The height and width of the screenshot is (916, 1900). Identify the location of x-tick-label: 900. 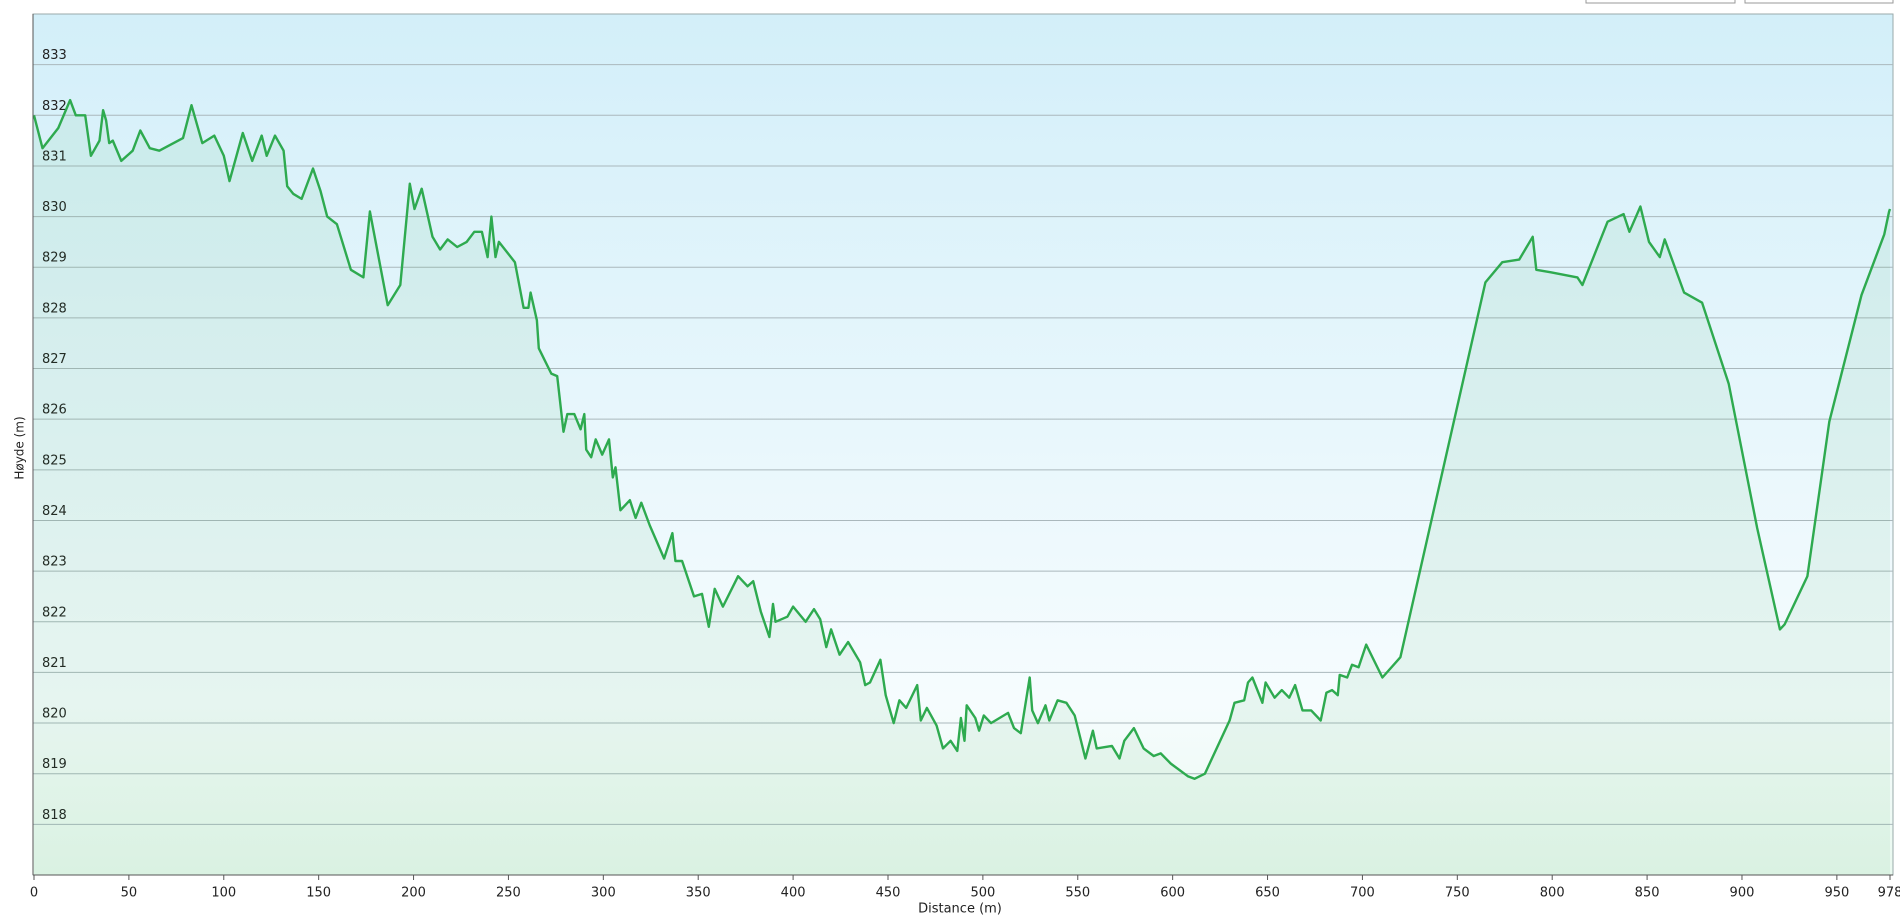
(1742, 893).